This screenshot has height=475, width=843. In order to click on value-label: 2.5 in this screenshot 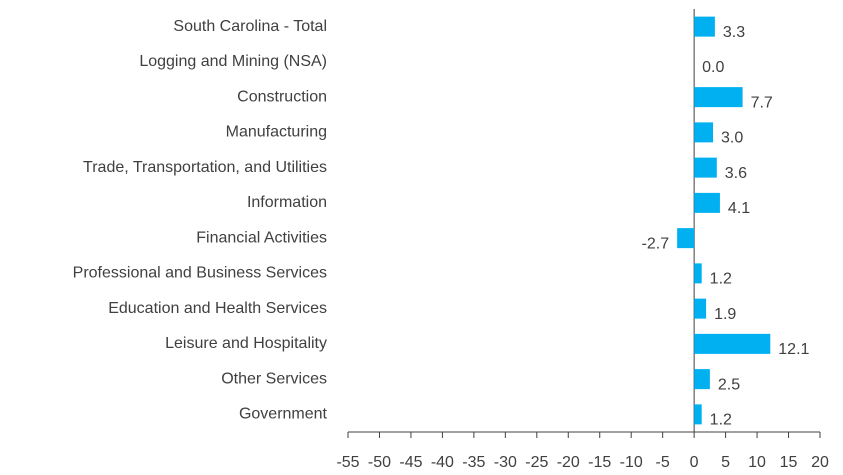, I will do `click(729, 384)`.